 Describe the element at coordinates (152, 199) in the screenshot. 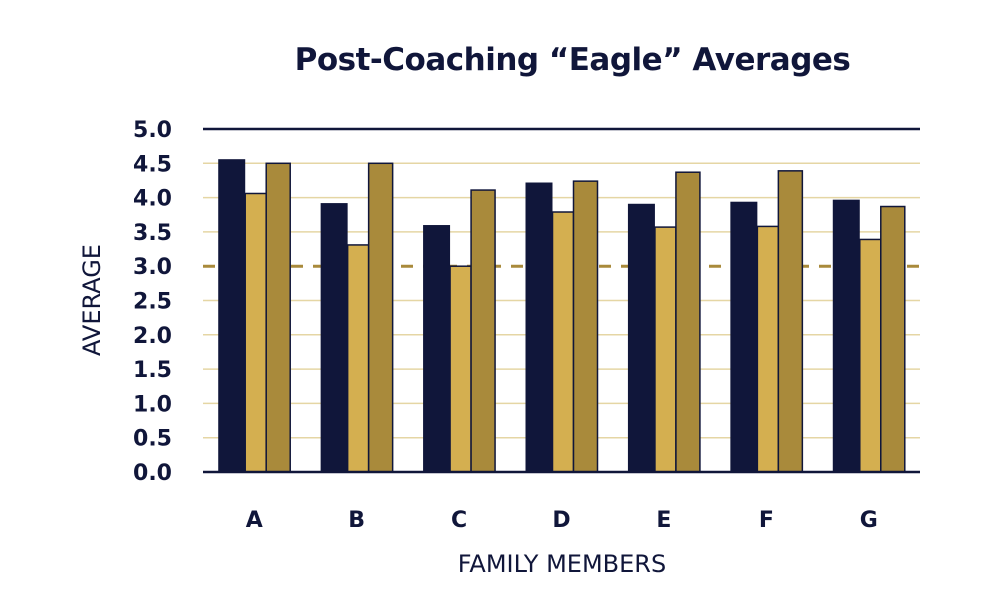

I see `y-tick-label: 4.0` at that location.